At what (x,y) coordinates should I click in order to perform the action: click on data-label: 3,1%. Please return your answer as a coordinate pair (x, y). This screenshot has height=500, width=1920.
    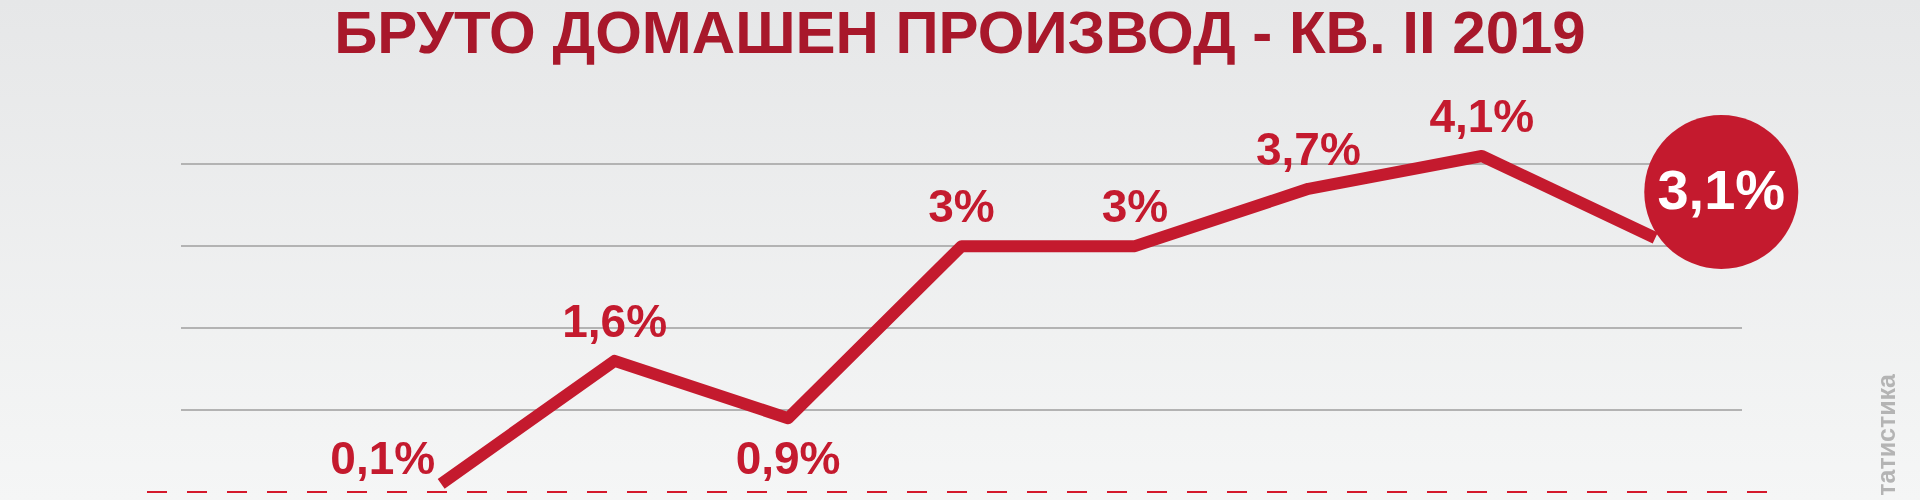
    Looking at the image, I should click on (1721, 190).